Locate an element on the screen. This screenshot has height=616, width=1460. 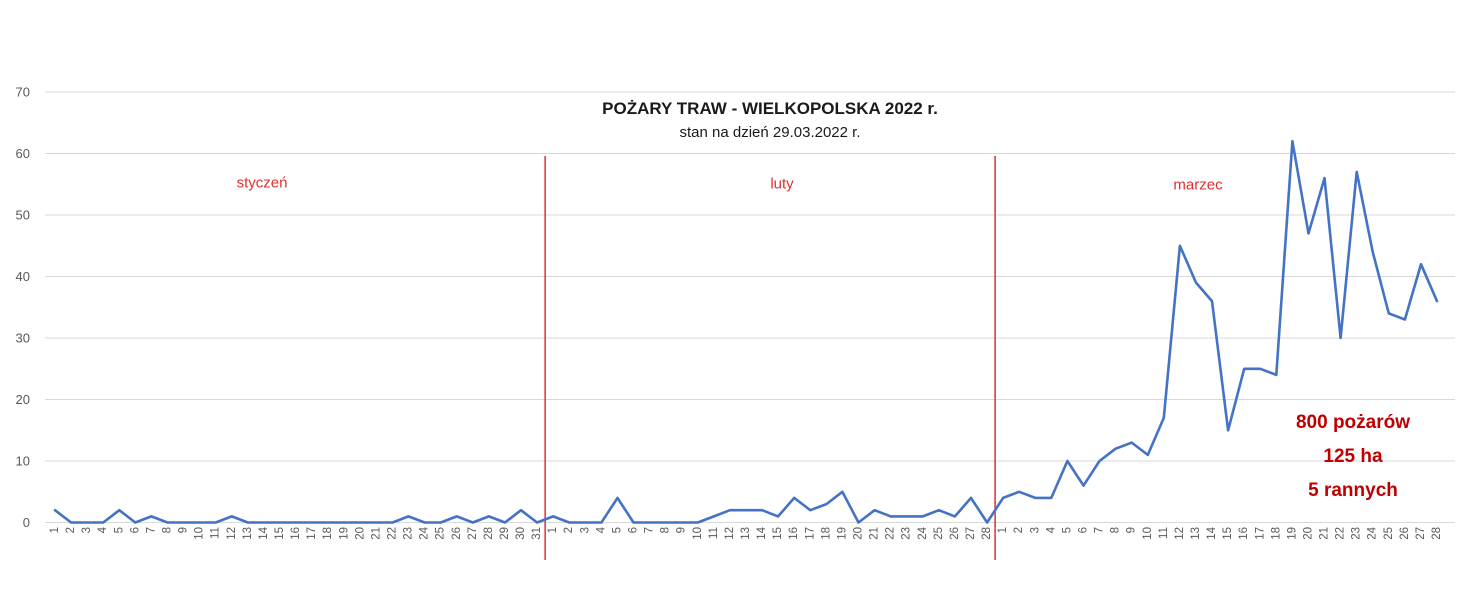
y-axis-tick-label: 20 is located at coordinates (23, 399).